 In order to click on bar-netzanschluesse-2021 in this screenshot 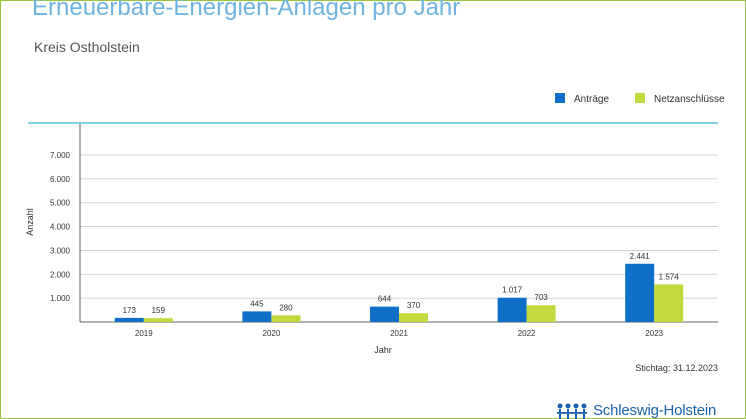, I will do `click(413, 317)`.